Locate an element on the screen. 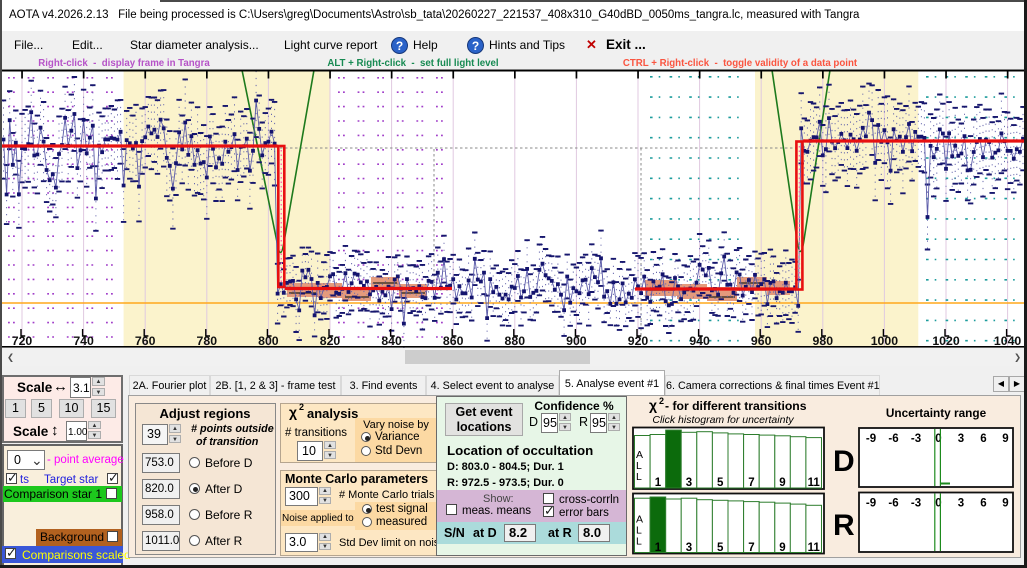 This screenshot has height=568, width=1027. svg-text: 1020 is located at coordinates (946, 341).